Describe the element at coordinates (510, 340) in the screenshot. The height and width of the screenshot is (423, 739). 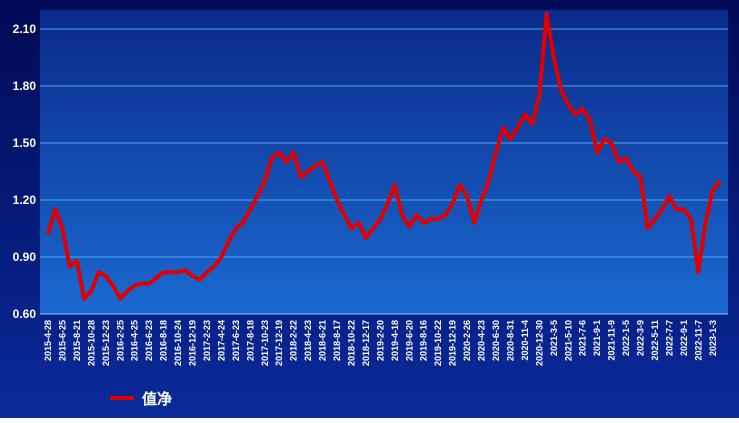
I see `x-tick-label: 2020-8-31` at that location.